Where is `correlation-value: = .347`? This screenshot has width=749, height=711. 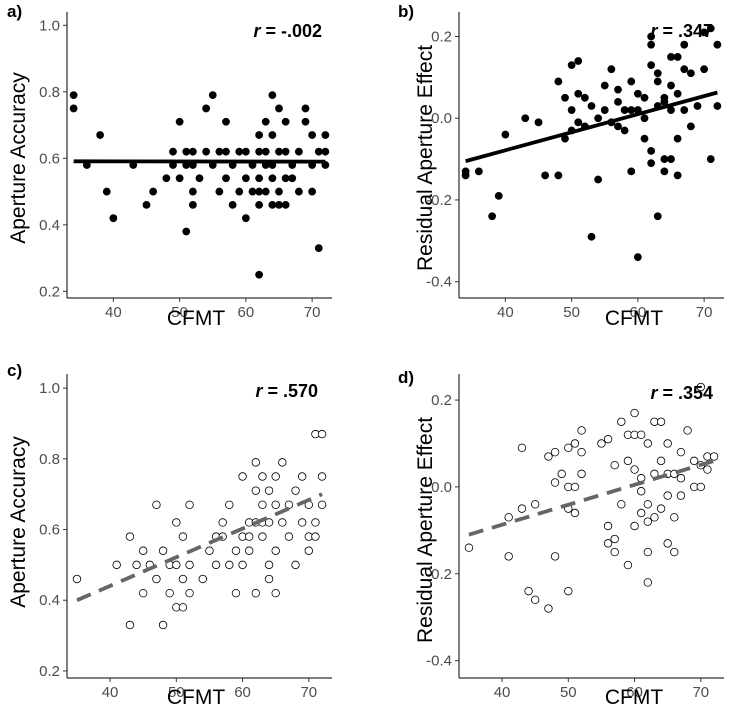
correlation-value: = .347 is located at coordinates (685, 31).